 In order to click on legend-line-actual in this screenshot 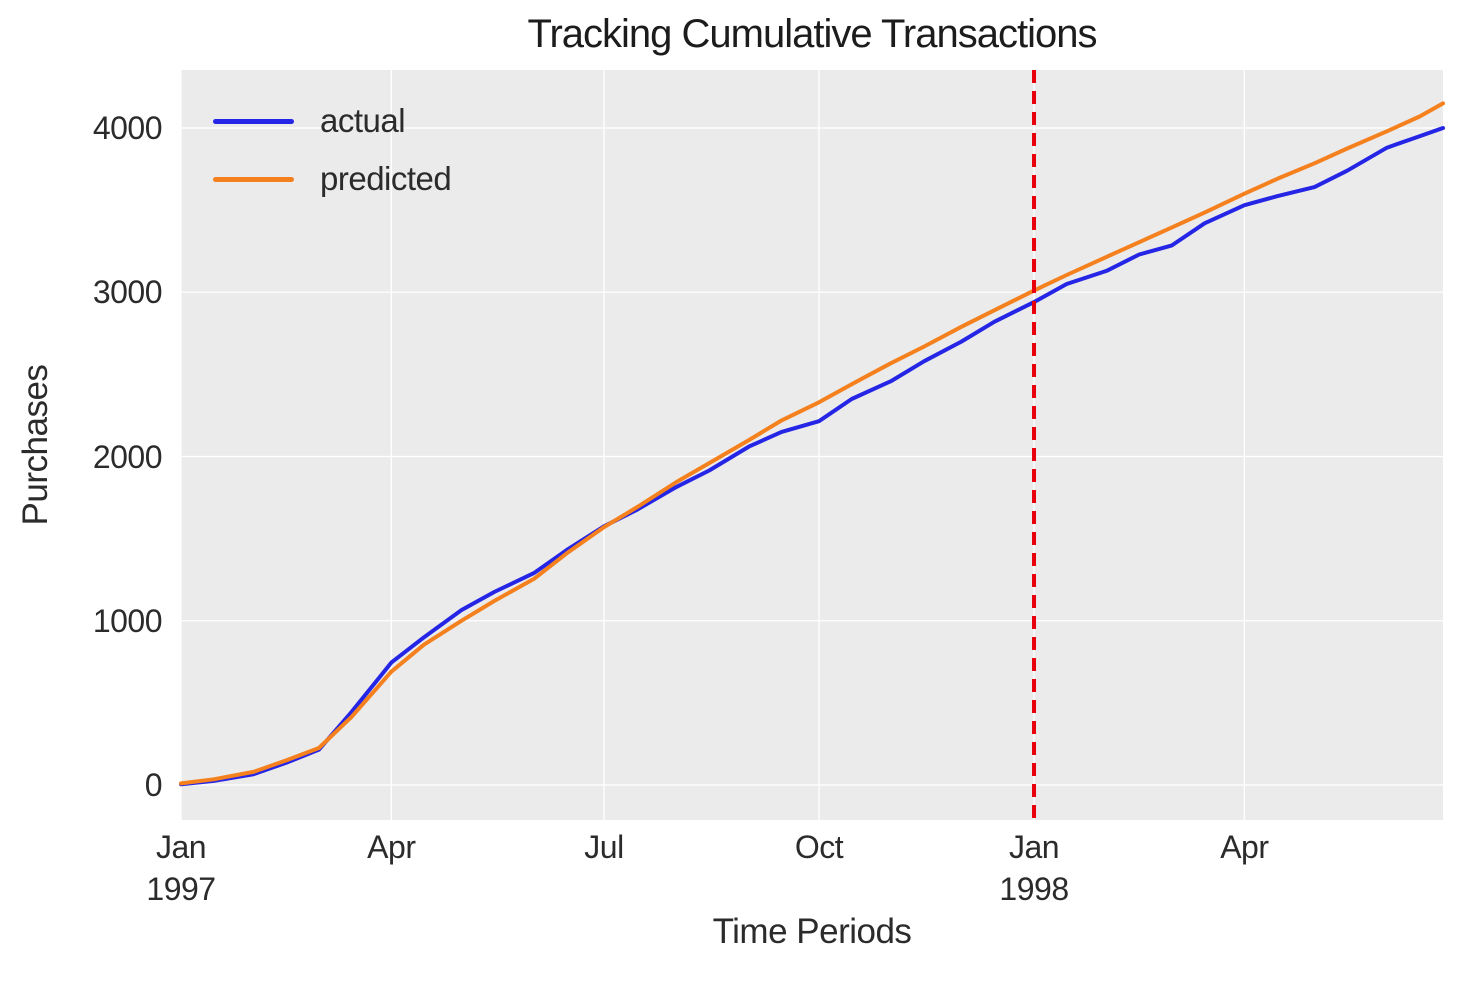, I will do `click(253, 121)`.